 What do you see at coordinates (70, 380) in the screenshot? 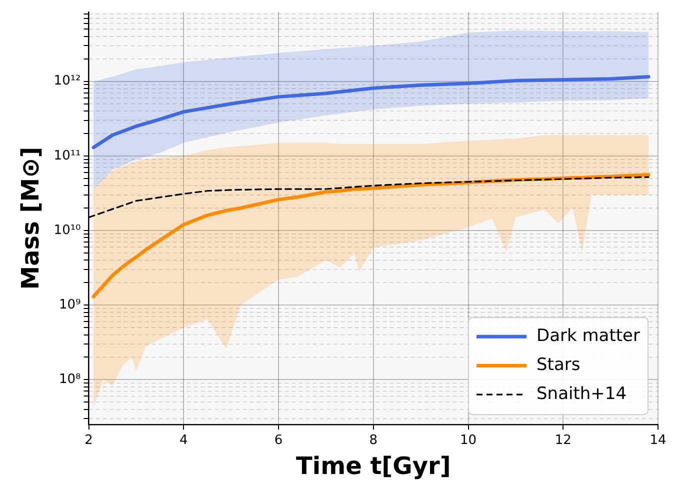
I see `y-tick-label: 10⁸` at bounding box center [70, 380].